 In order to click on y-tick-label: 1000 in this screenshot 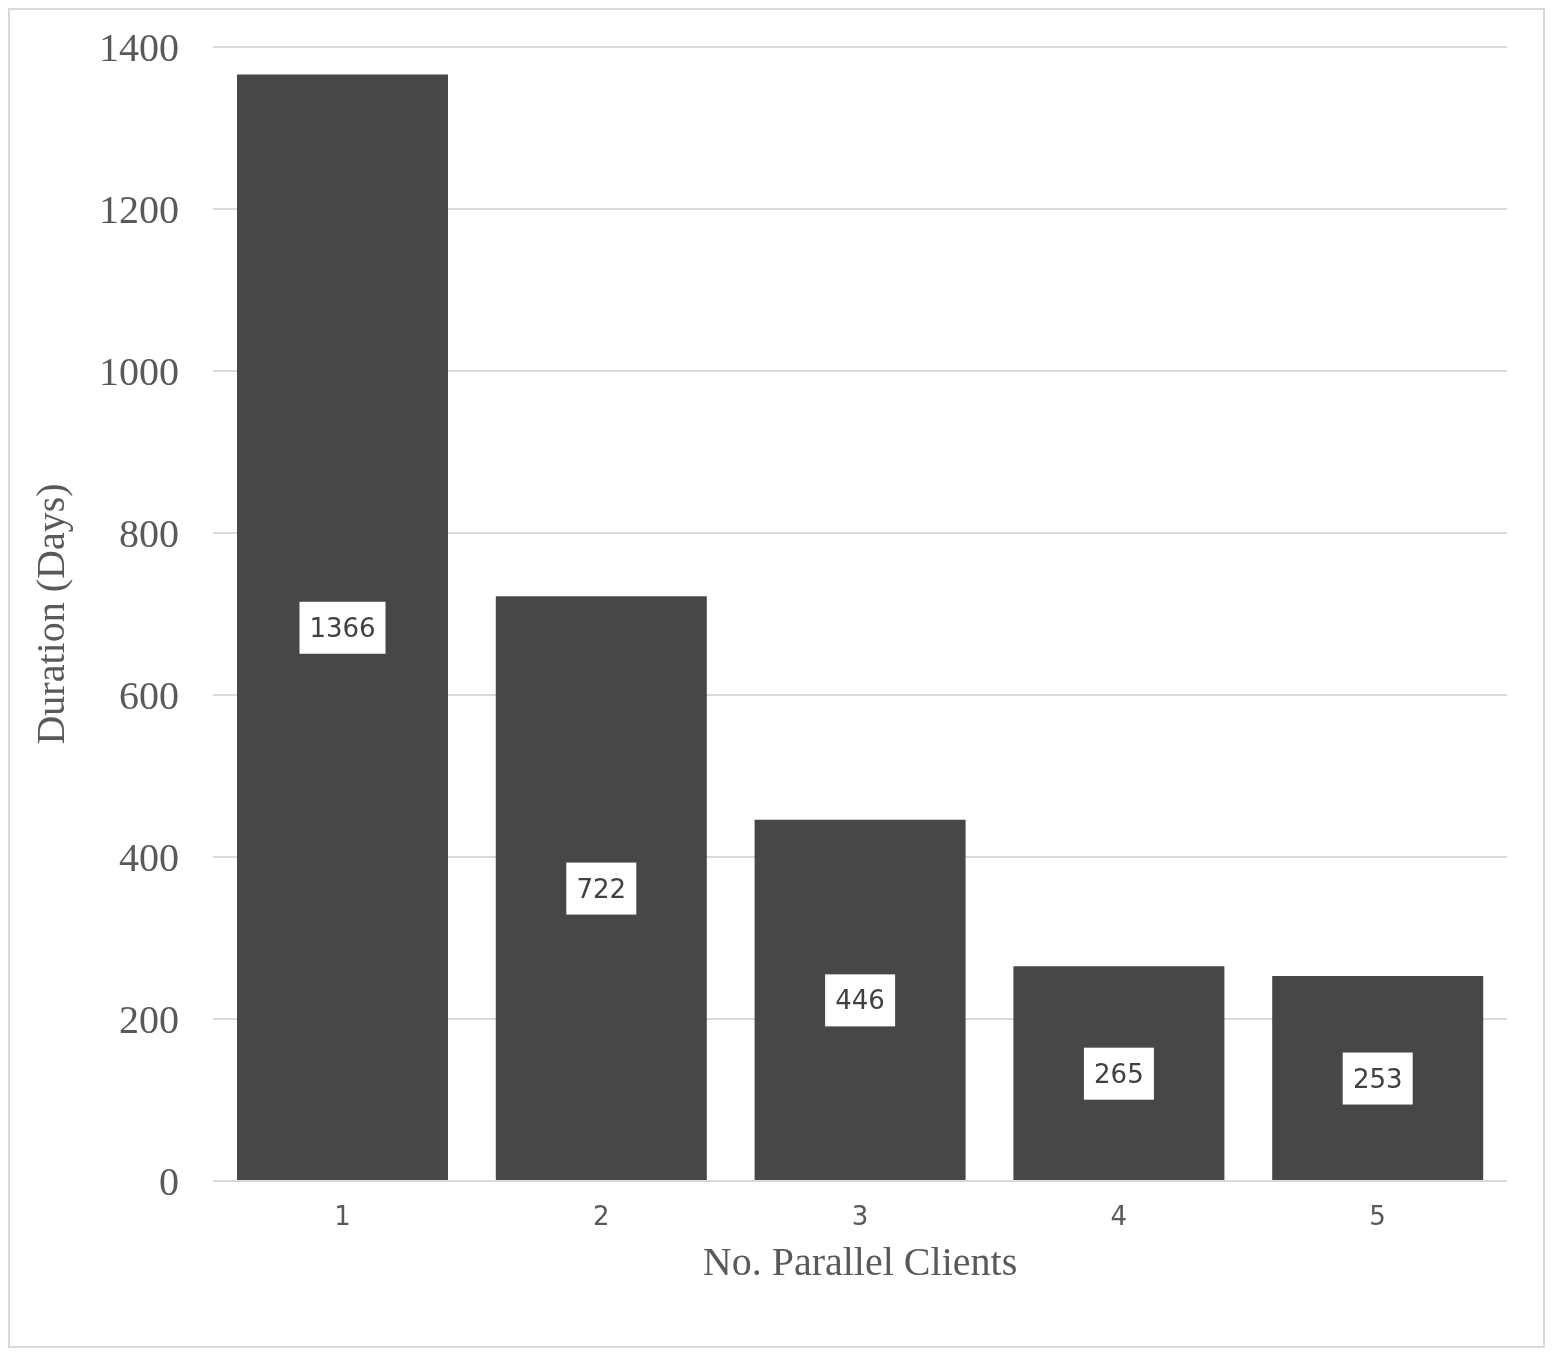, I will do `click(139, 372)`.